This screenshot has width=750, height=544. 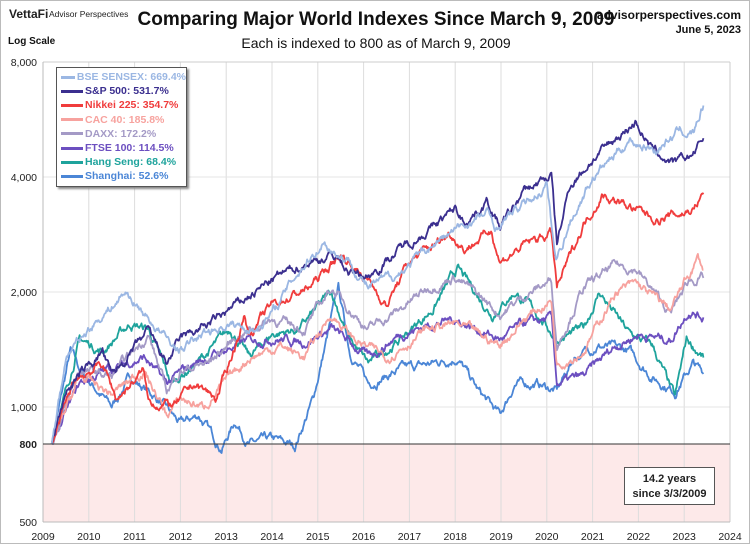 I want to click on x-tick-label: 2014, so click(x=272, y=537).